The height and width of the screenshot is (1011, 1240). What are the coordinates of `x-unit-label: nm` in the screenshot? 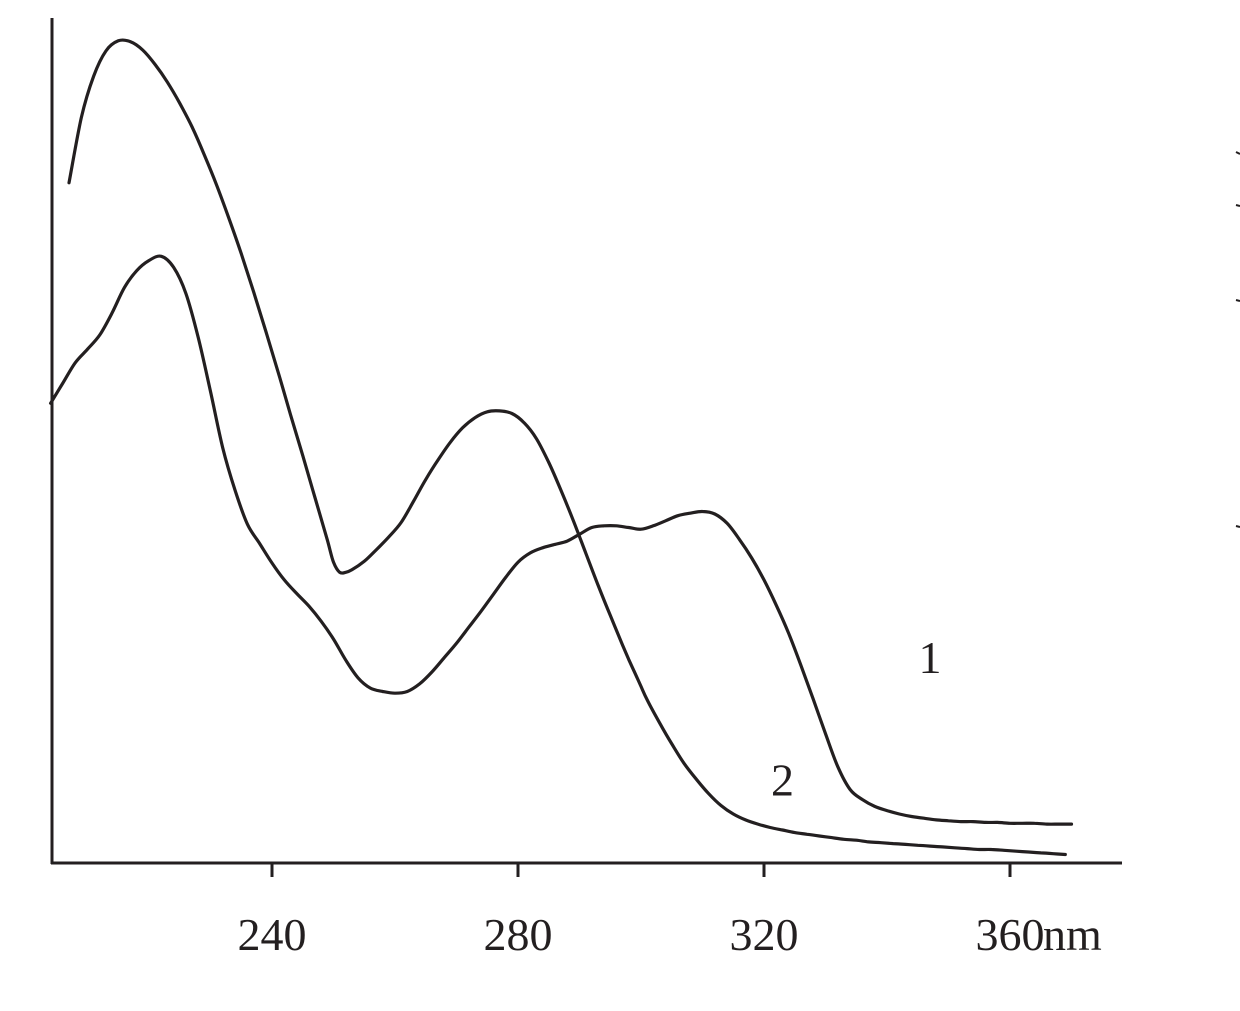 It's located at (1072, 934).